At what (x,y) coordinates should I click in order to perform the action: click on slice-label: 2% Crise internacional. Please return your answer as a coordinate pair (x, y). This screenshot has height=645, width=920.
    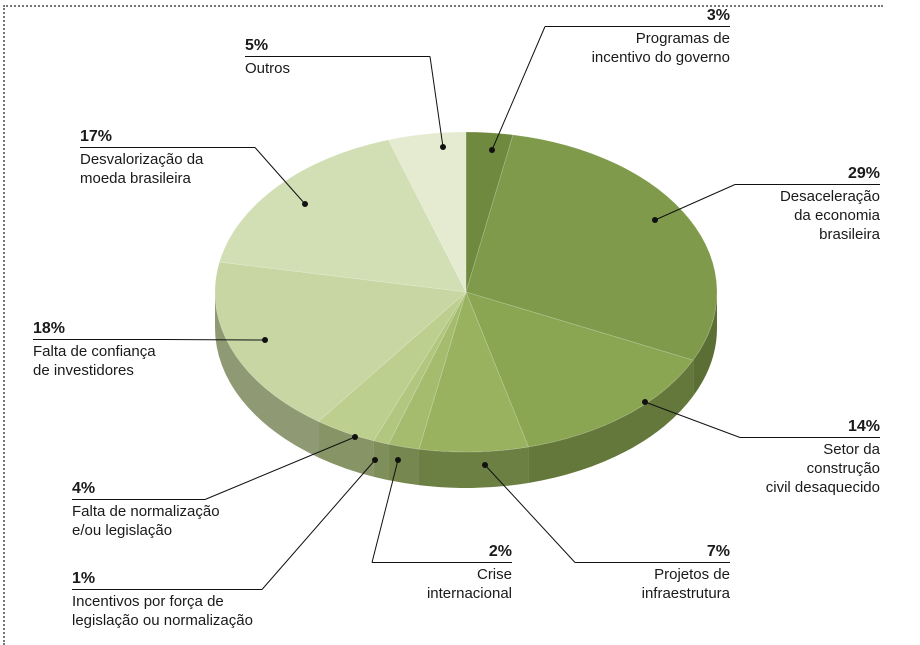
    Looking at the image, I should click on (442, 573).